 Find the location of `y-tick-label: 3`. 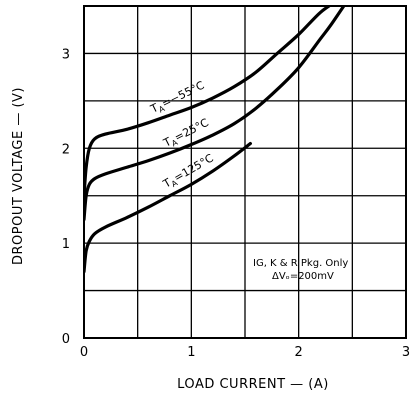

y-tick-label: 3 is located at coordinates (66, 54).